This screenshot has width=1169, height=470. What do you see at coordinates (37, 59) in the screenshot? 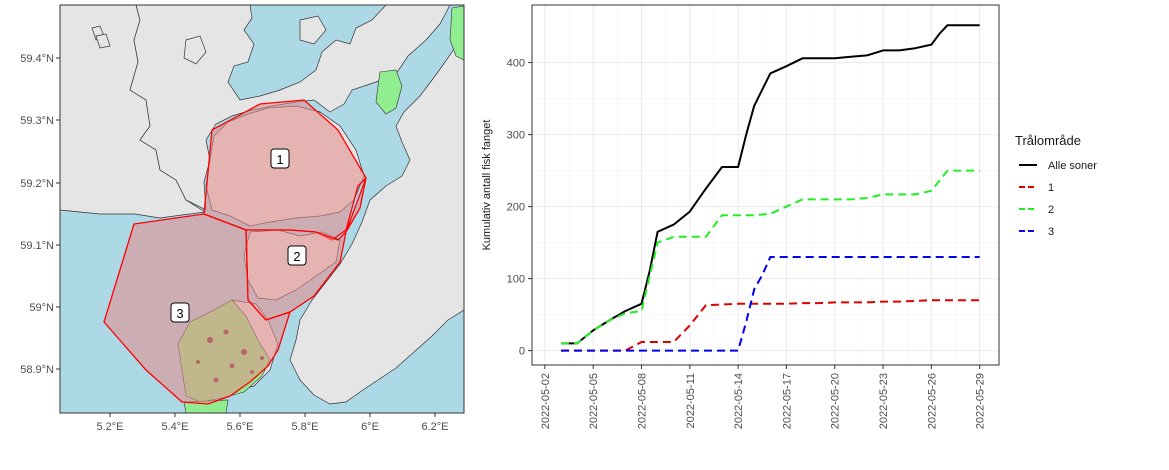
I see `lat-label: 59.4°N` at bounding box center [37, 59].